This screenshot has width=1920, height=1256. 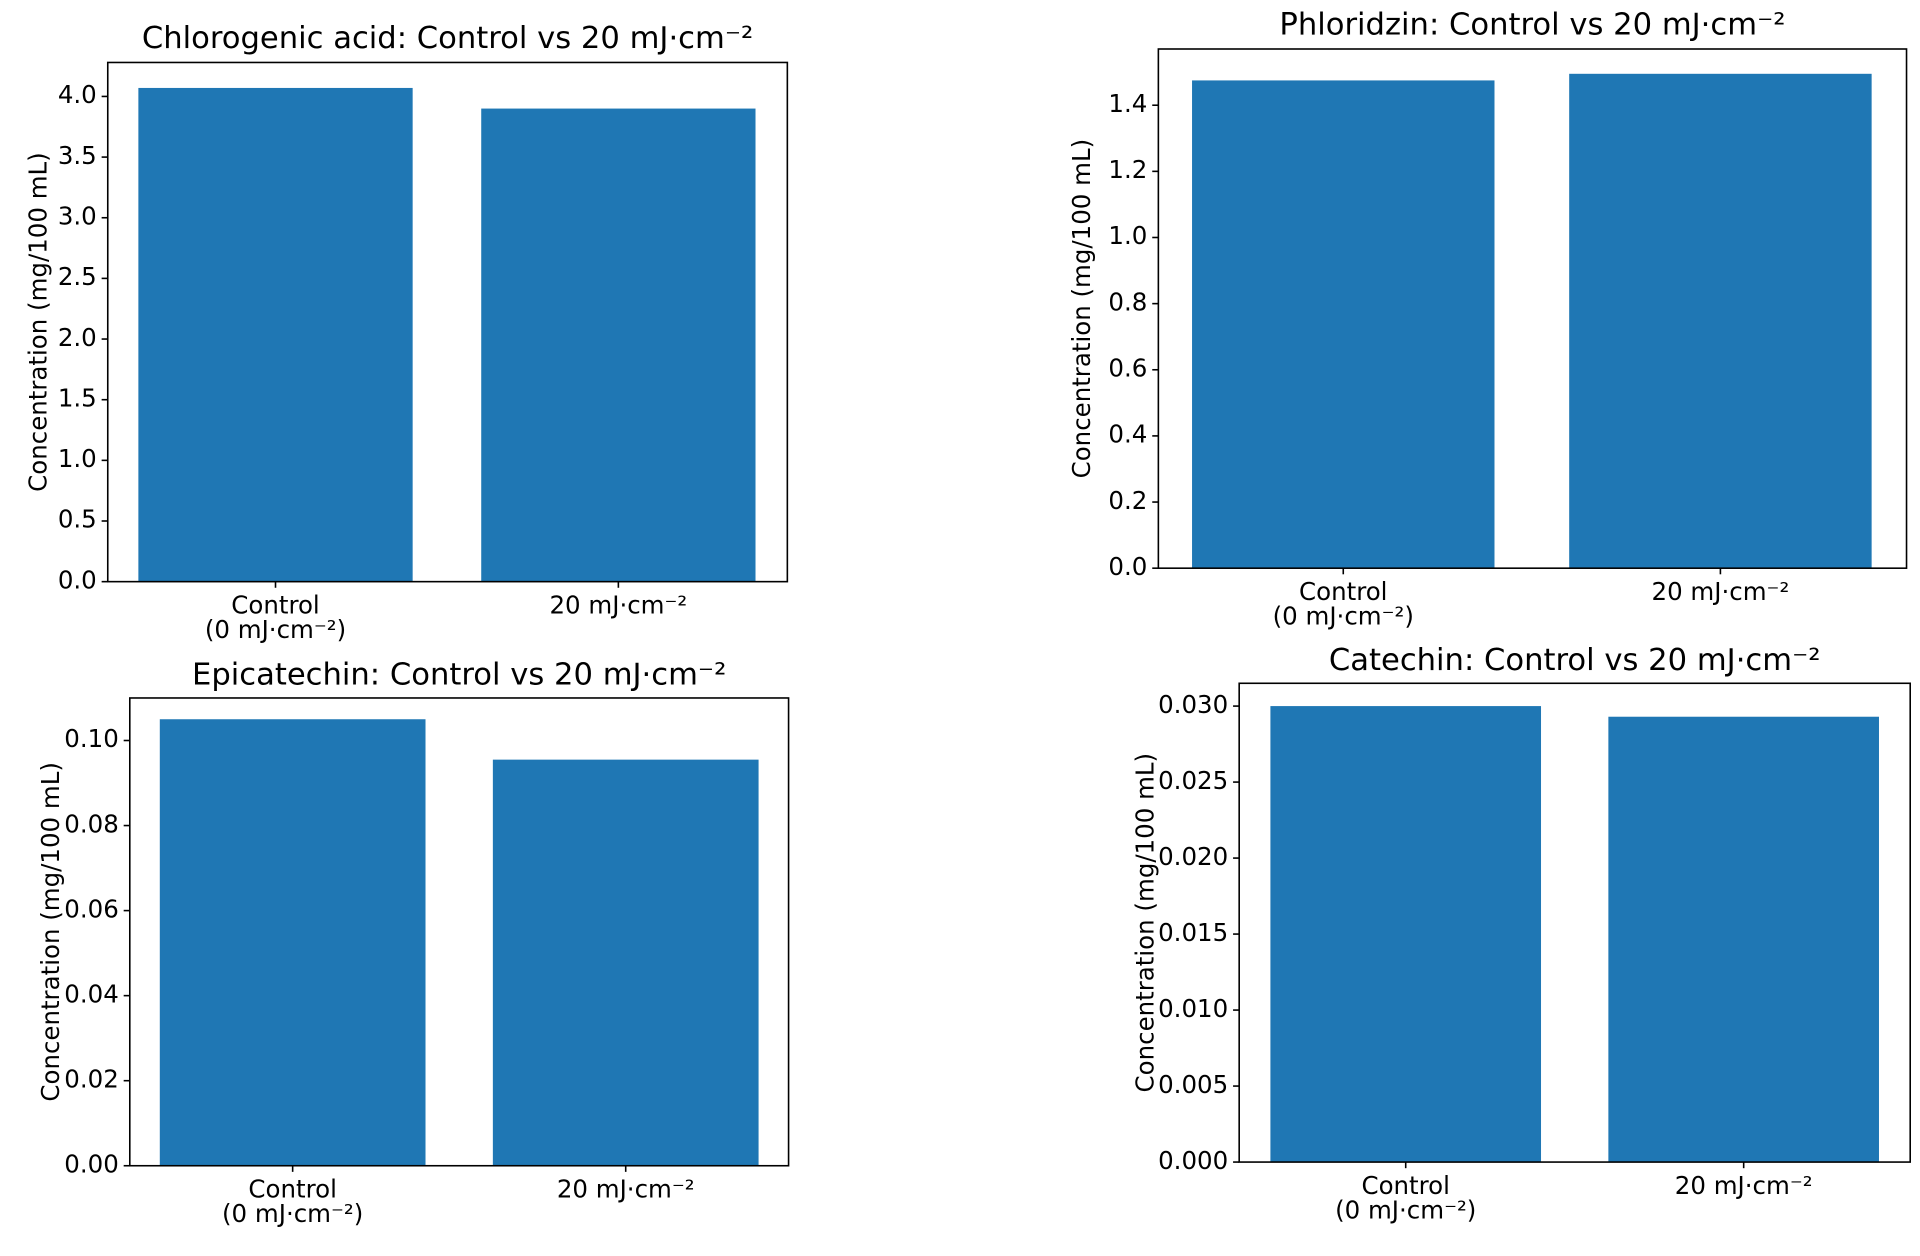 What do you see at coordinates (77, 215) in the screenshot?
I see `y-tick-label: 3.0` at bounding box center [77, 215].